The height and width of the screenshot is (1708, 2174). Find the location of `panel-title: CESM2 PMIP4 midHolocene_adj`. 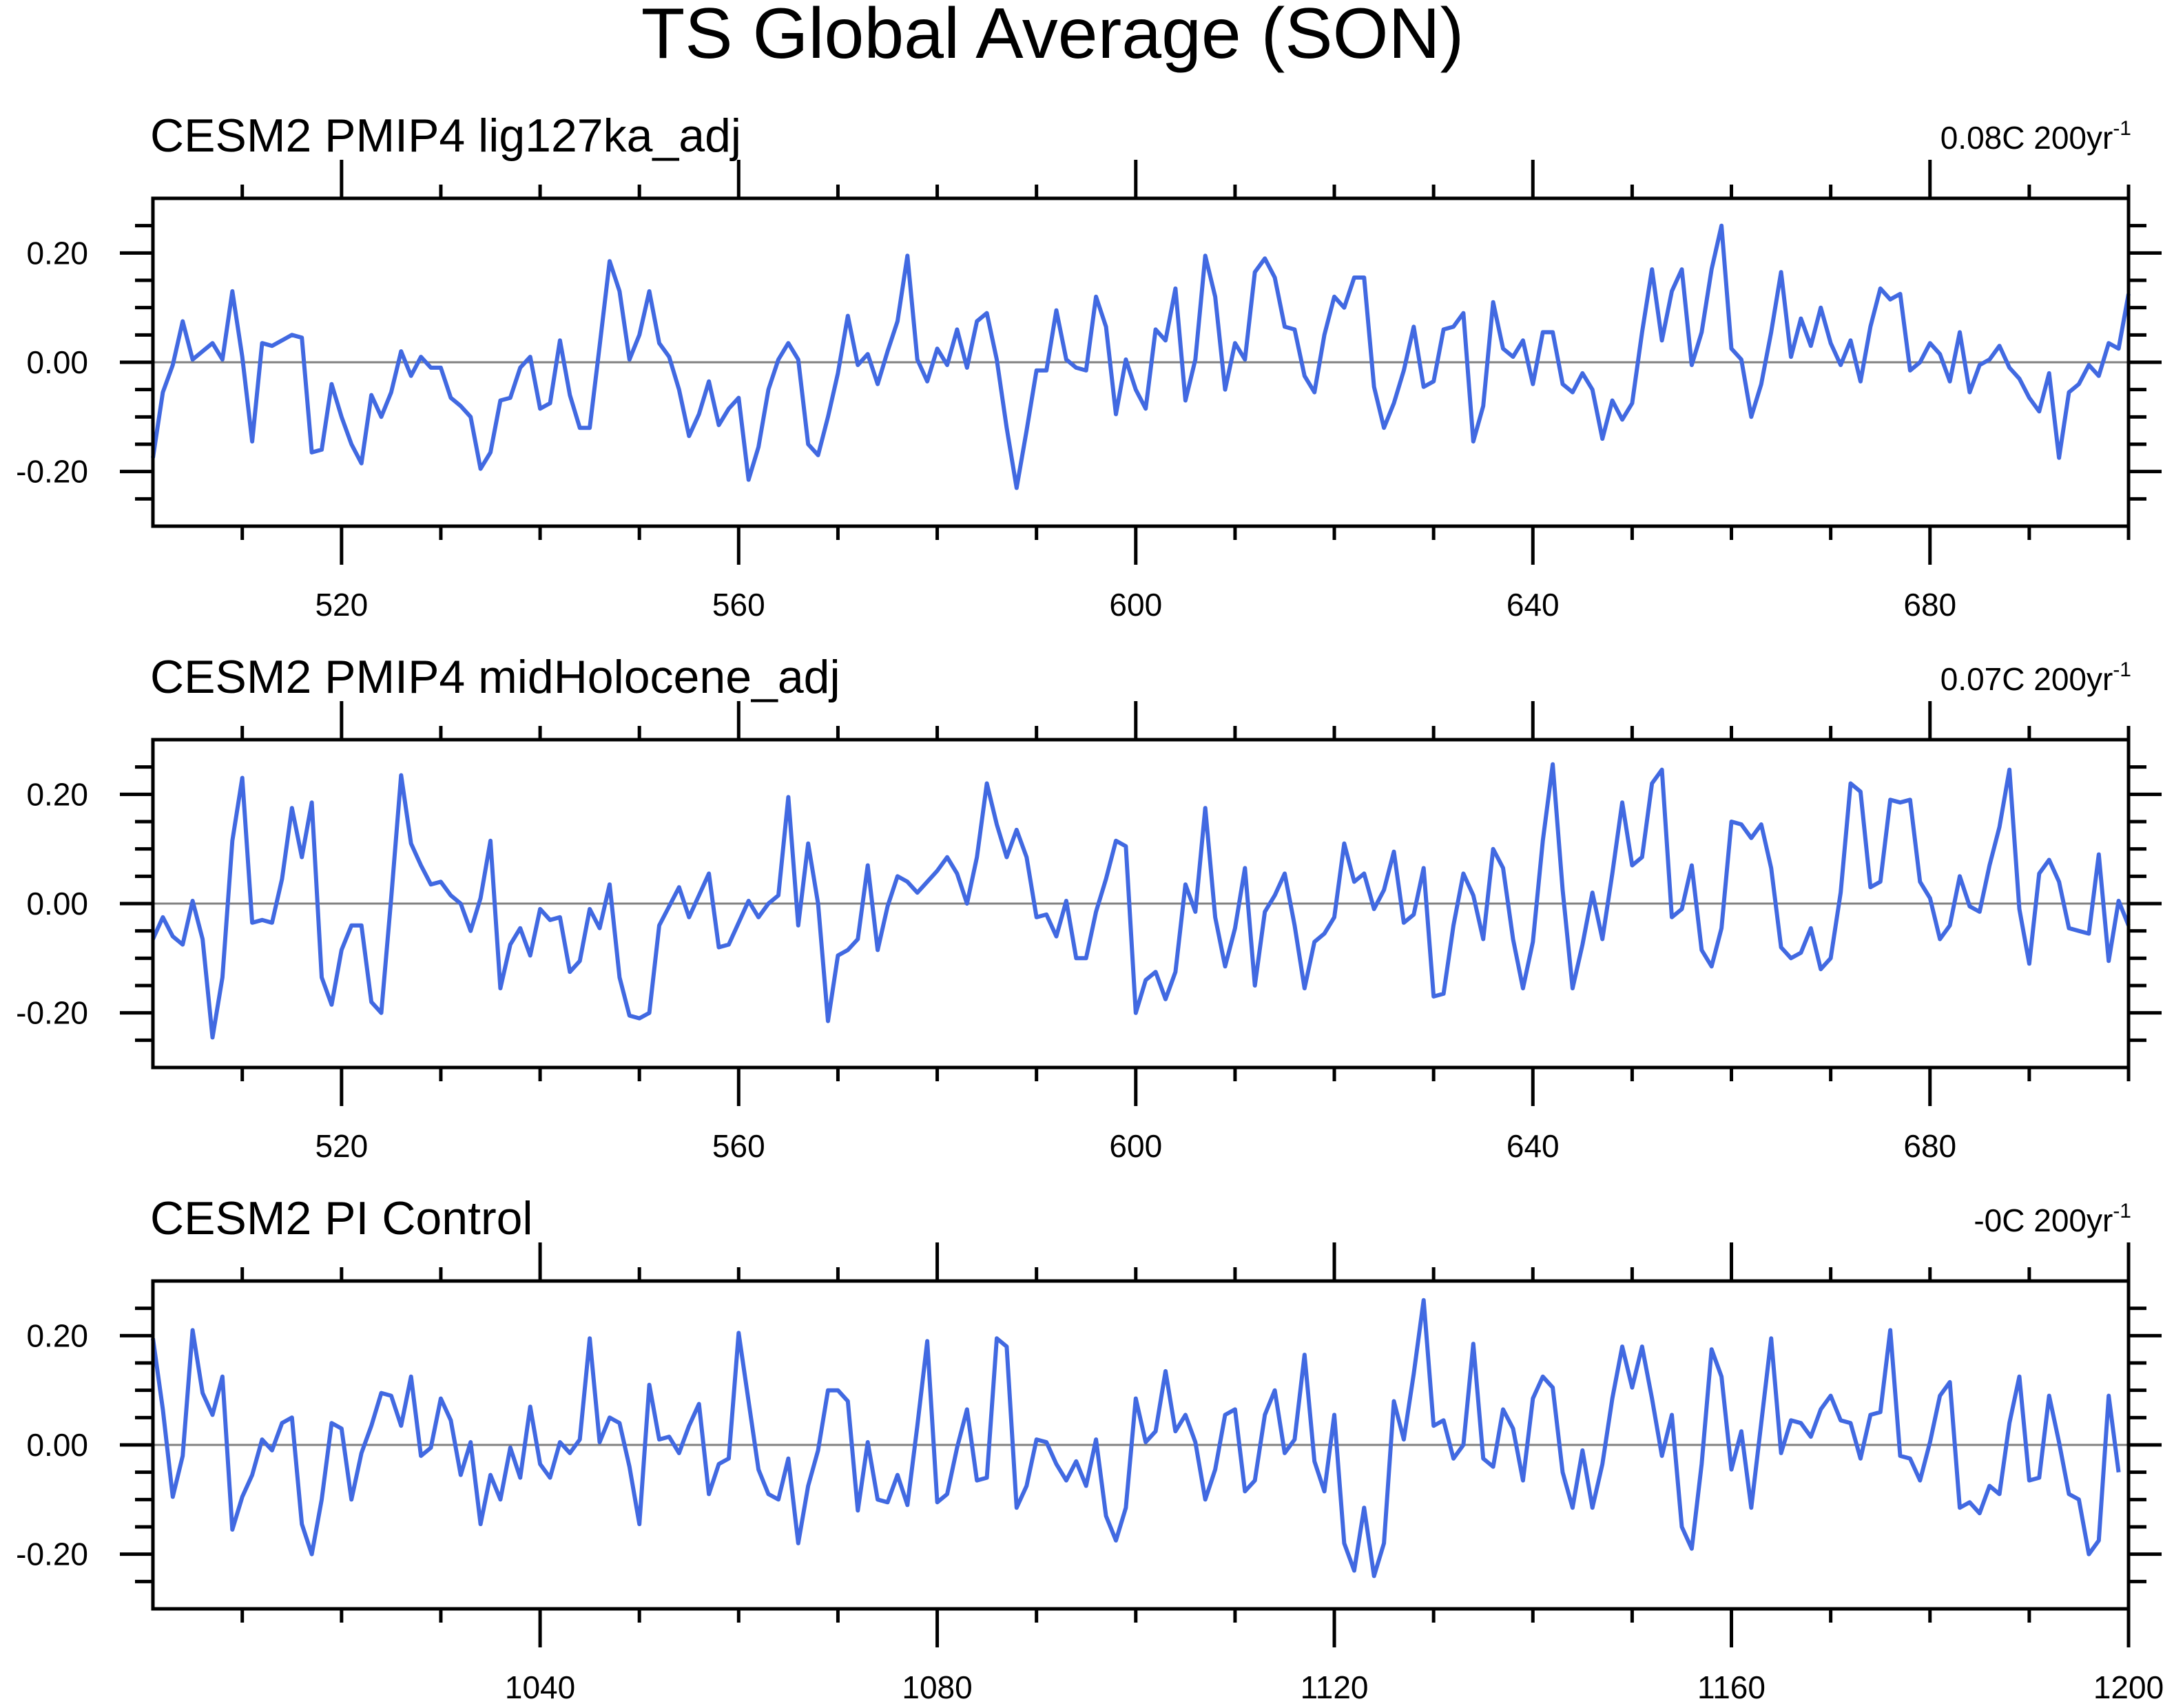

panel-title: CESM2 PMIP4 midHolocene_adj is located at coordinates (495, 677).